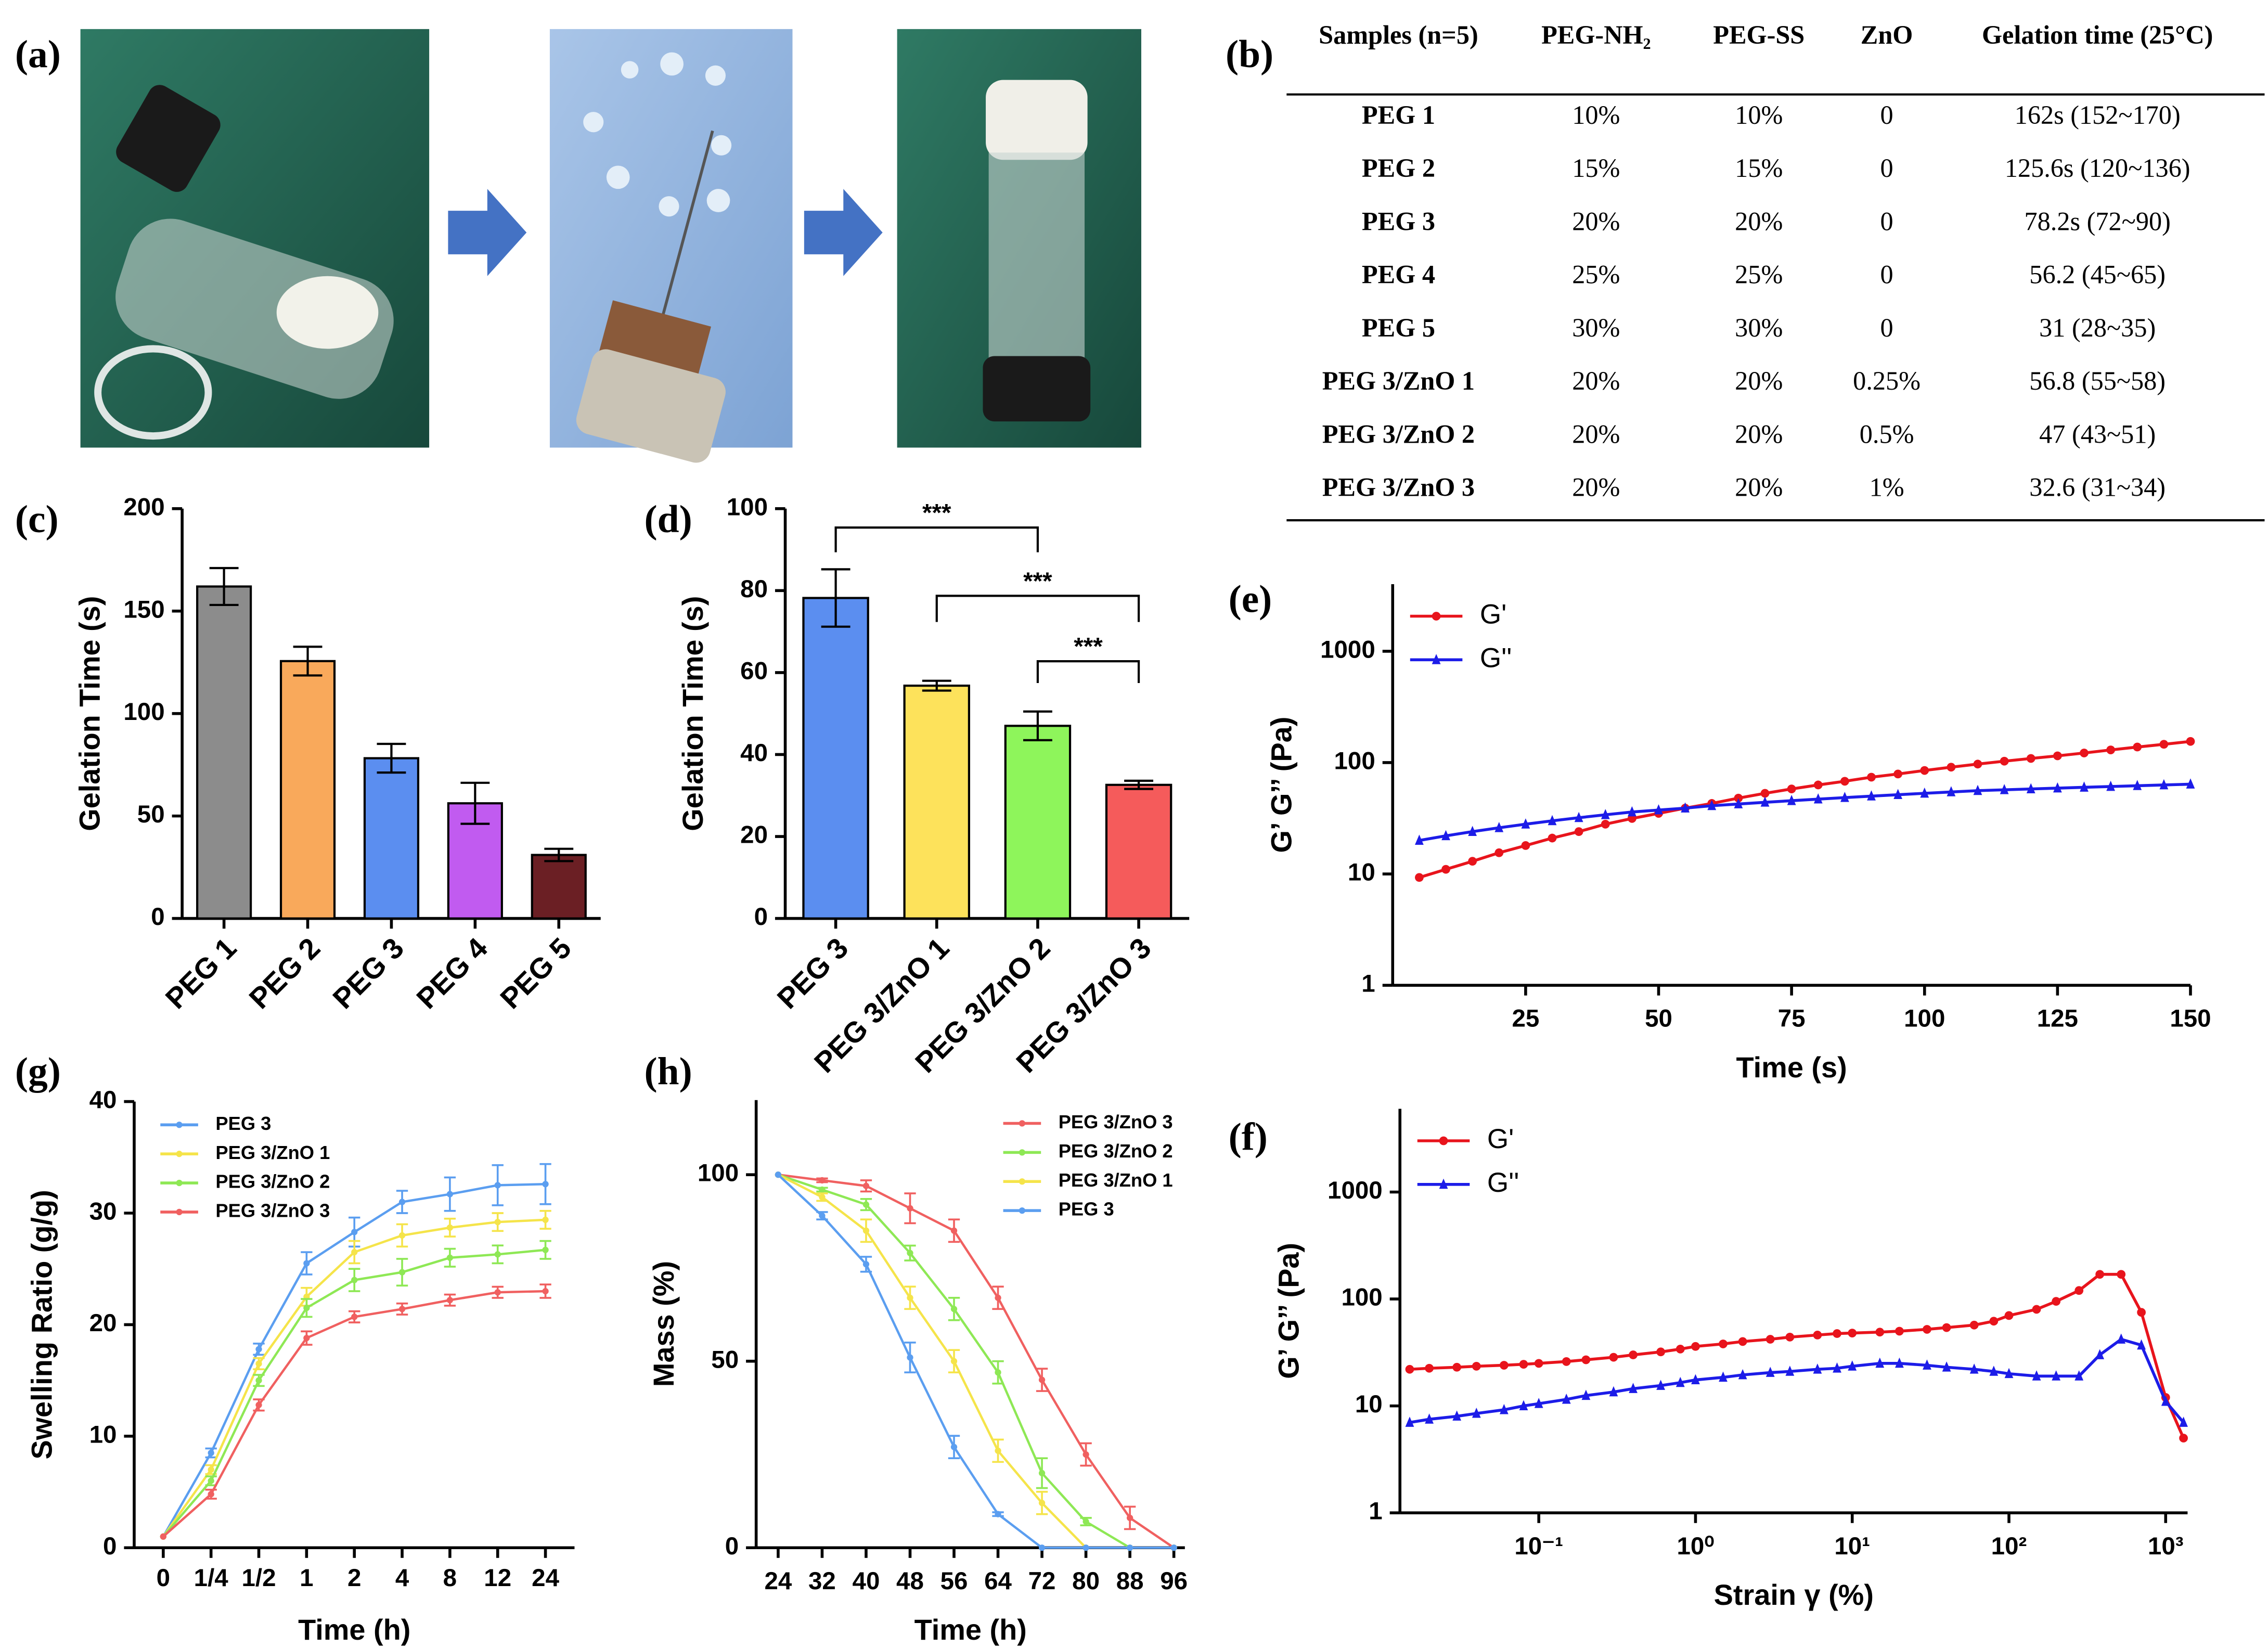  What do you see at coordinates (2097, 274) in the screenshot?
I see `table-cell: 56.2 (45~65)` at bounding box center [2097, 274].